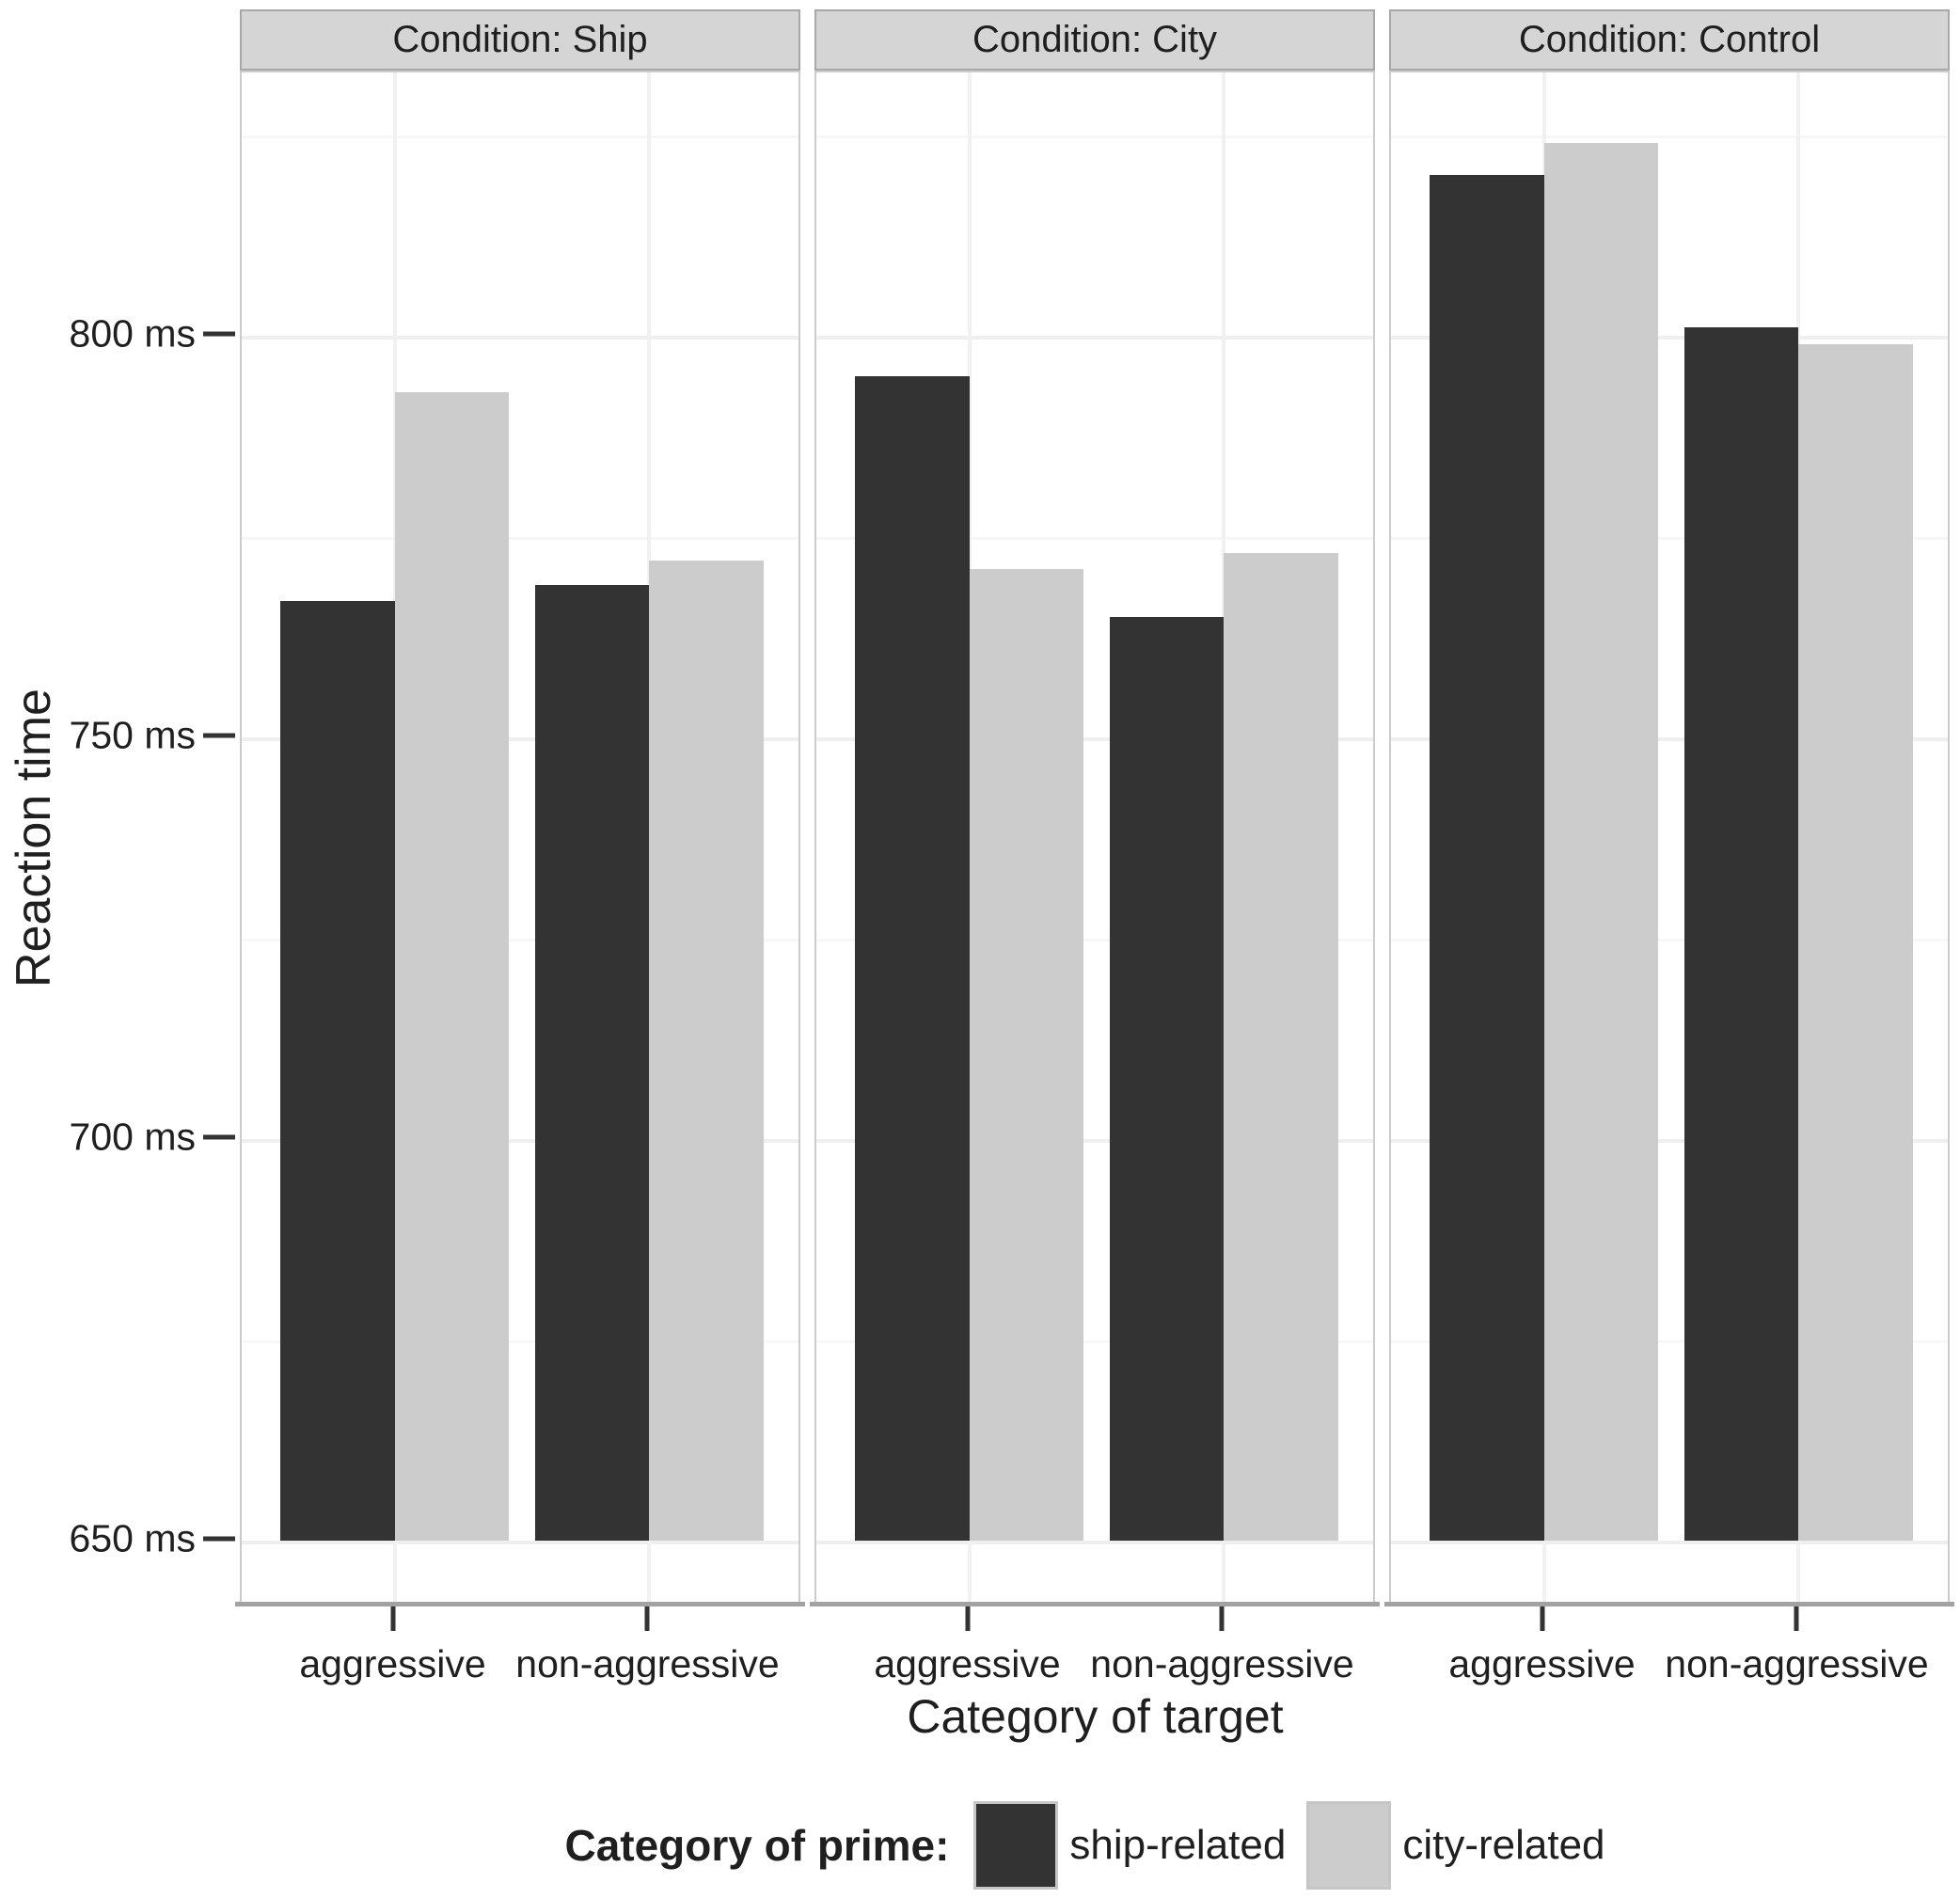 The image size is (1960, 1899). I want to click on legend-title: Category of prime:, so click(757, 1845).